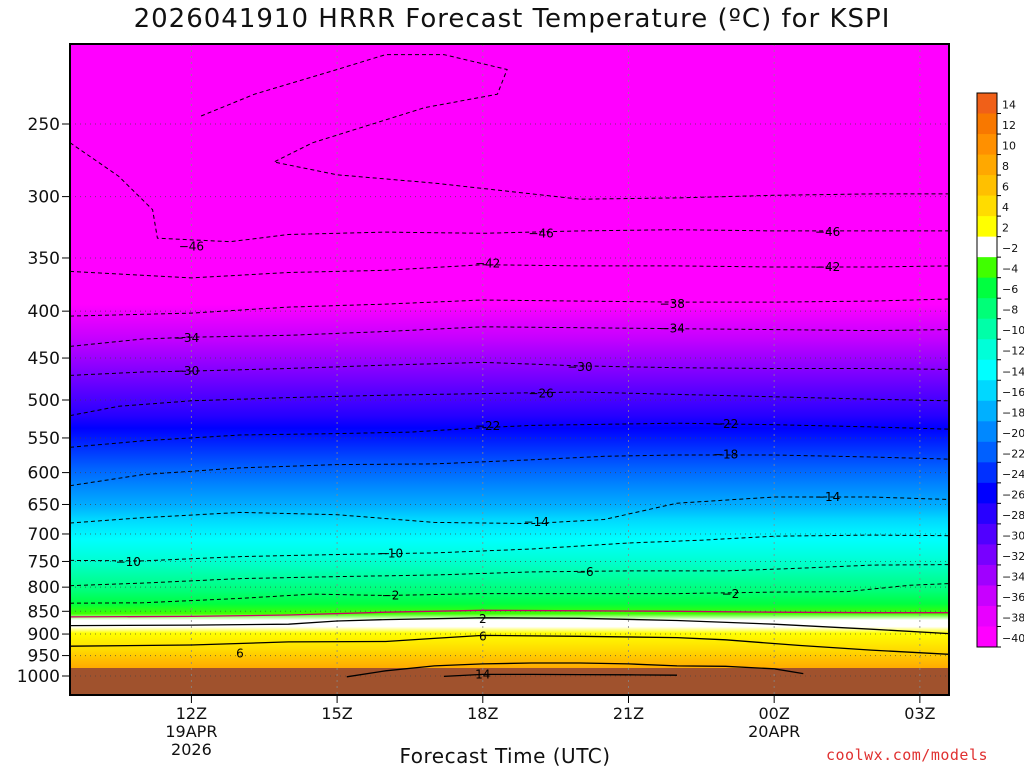 This screenshot has width=1024, height=768. Describe the element at coordinates (987, 370) in the screenshot. I see `colorbar-frame` at that location.